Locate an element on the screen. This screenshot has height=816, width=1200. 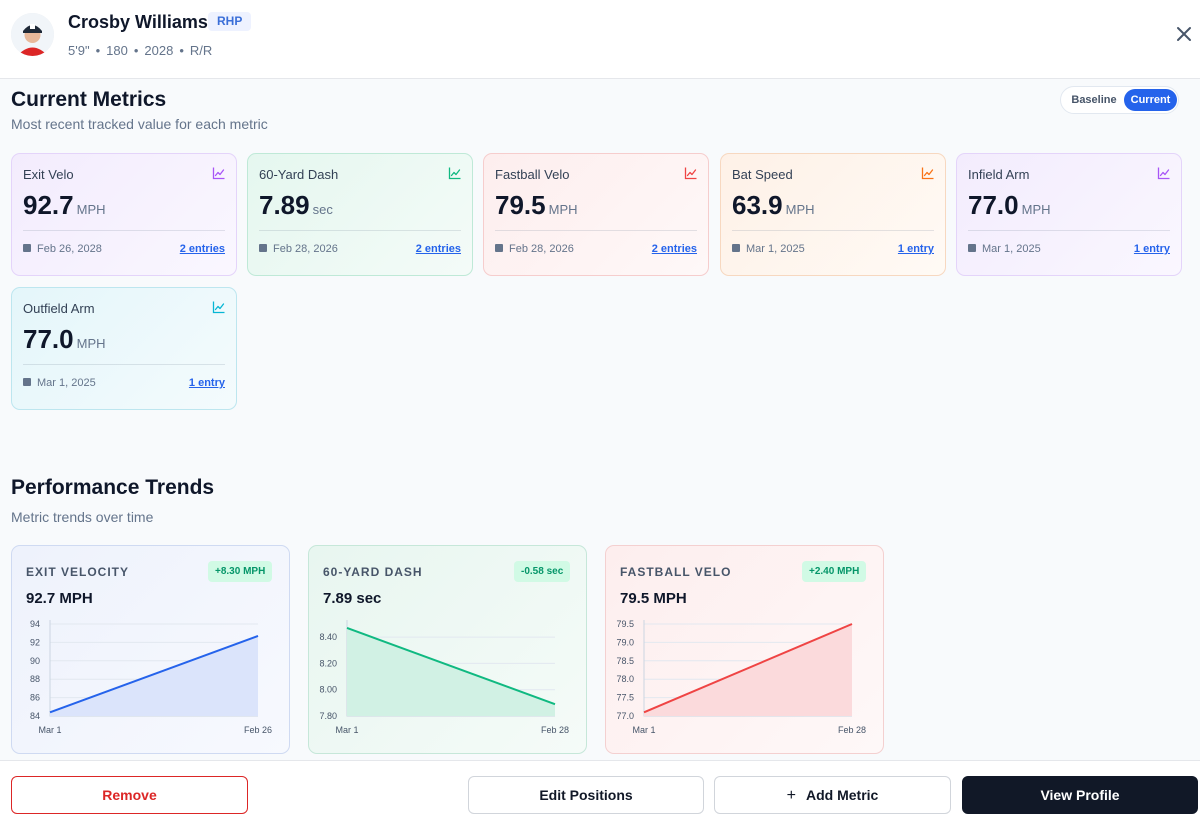
y-tick-label: 90 is located at coordinates (35, 661).